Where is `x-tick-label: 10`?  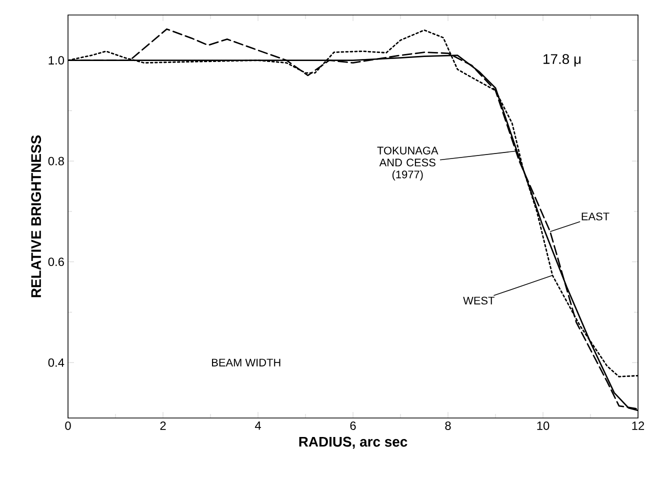 x-tick-label: 10 is located at coordinates (543, 426).